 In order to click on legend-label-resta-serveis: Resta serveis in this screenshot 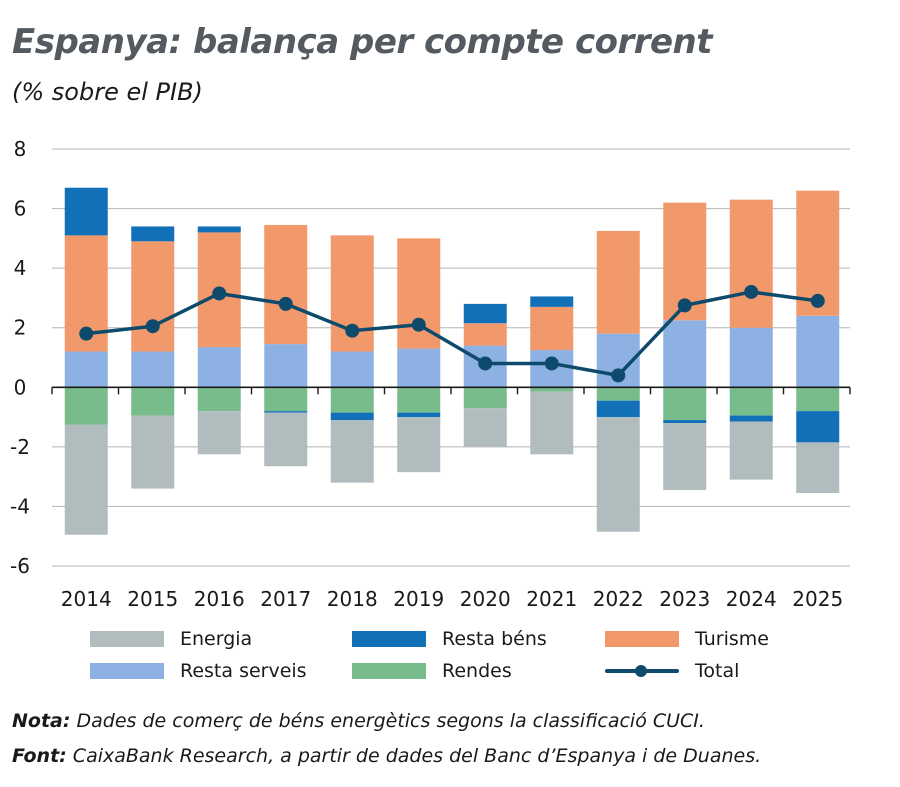, I will do `click(243, 671)`.